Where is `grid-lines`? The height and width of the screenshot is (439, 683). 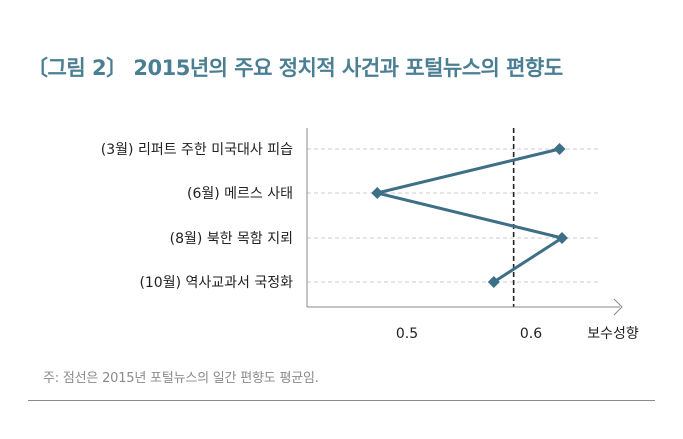
grid-lines is located at coordinates (452, 215).